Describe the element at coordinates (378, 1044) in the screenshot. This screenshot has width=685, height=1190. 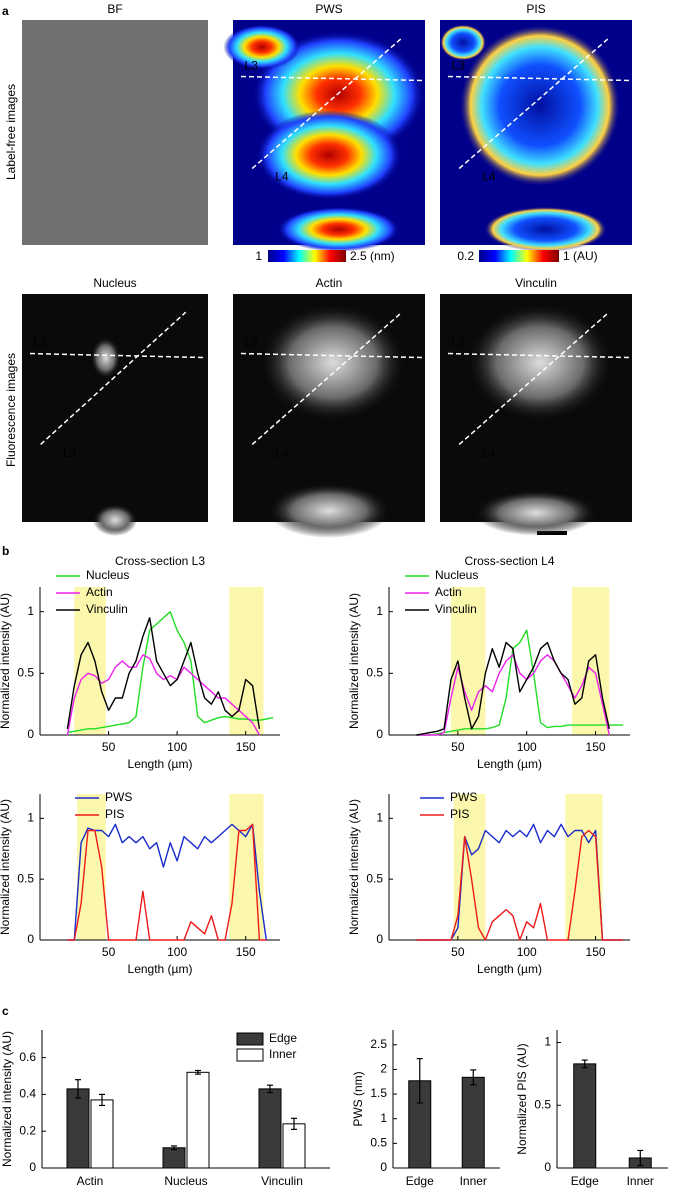
I see `y-tick-label: 2.5` at that location.